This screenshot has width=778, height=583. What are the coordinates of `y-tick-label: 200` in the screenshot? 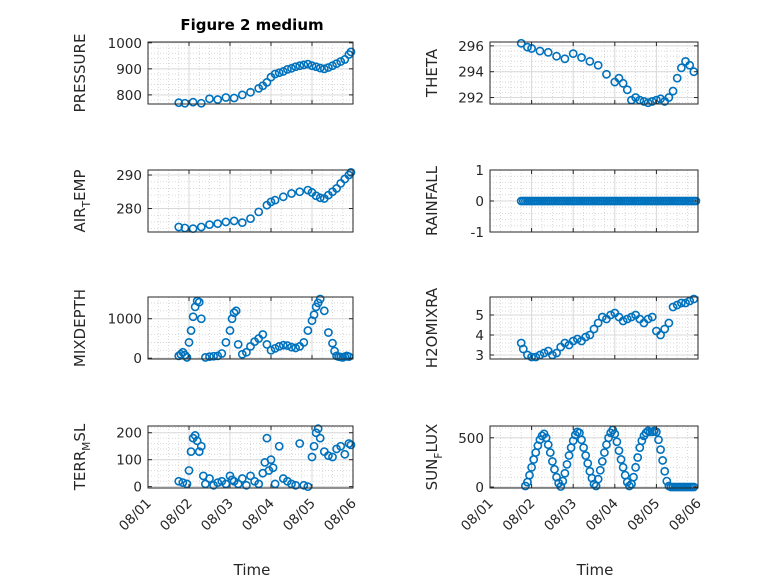 It's located at (129, 434).